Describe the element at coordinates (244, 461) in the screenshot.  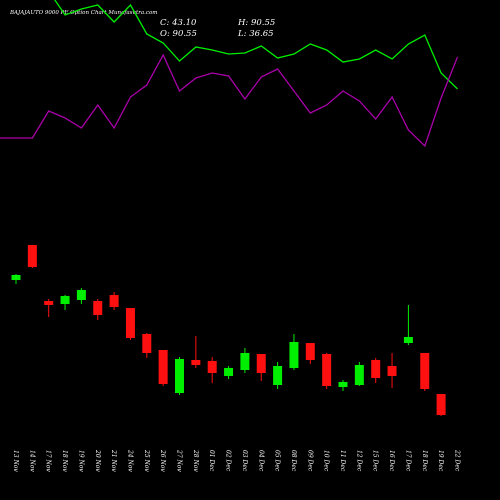
I see `x-tick-label: 03 Dec` at that location.